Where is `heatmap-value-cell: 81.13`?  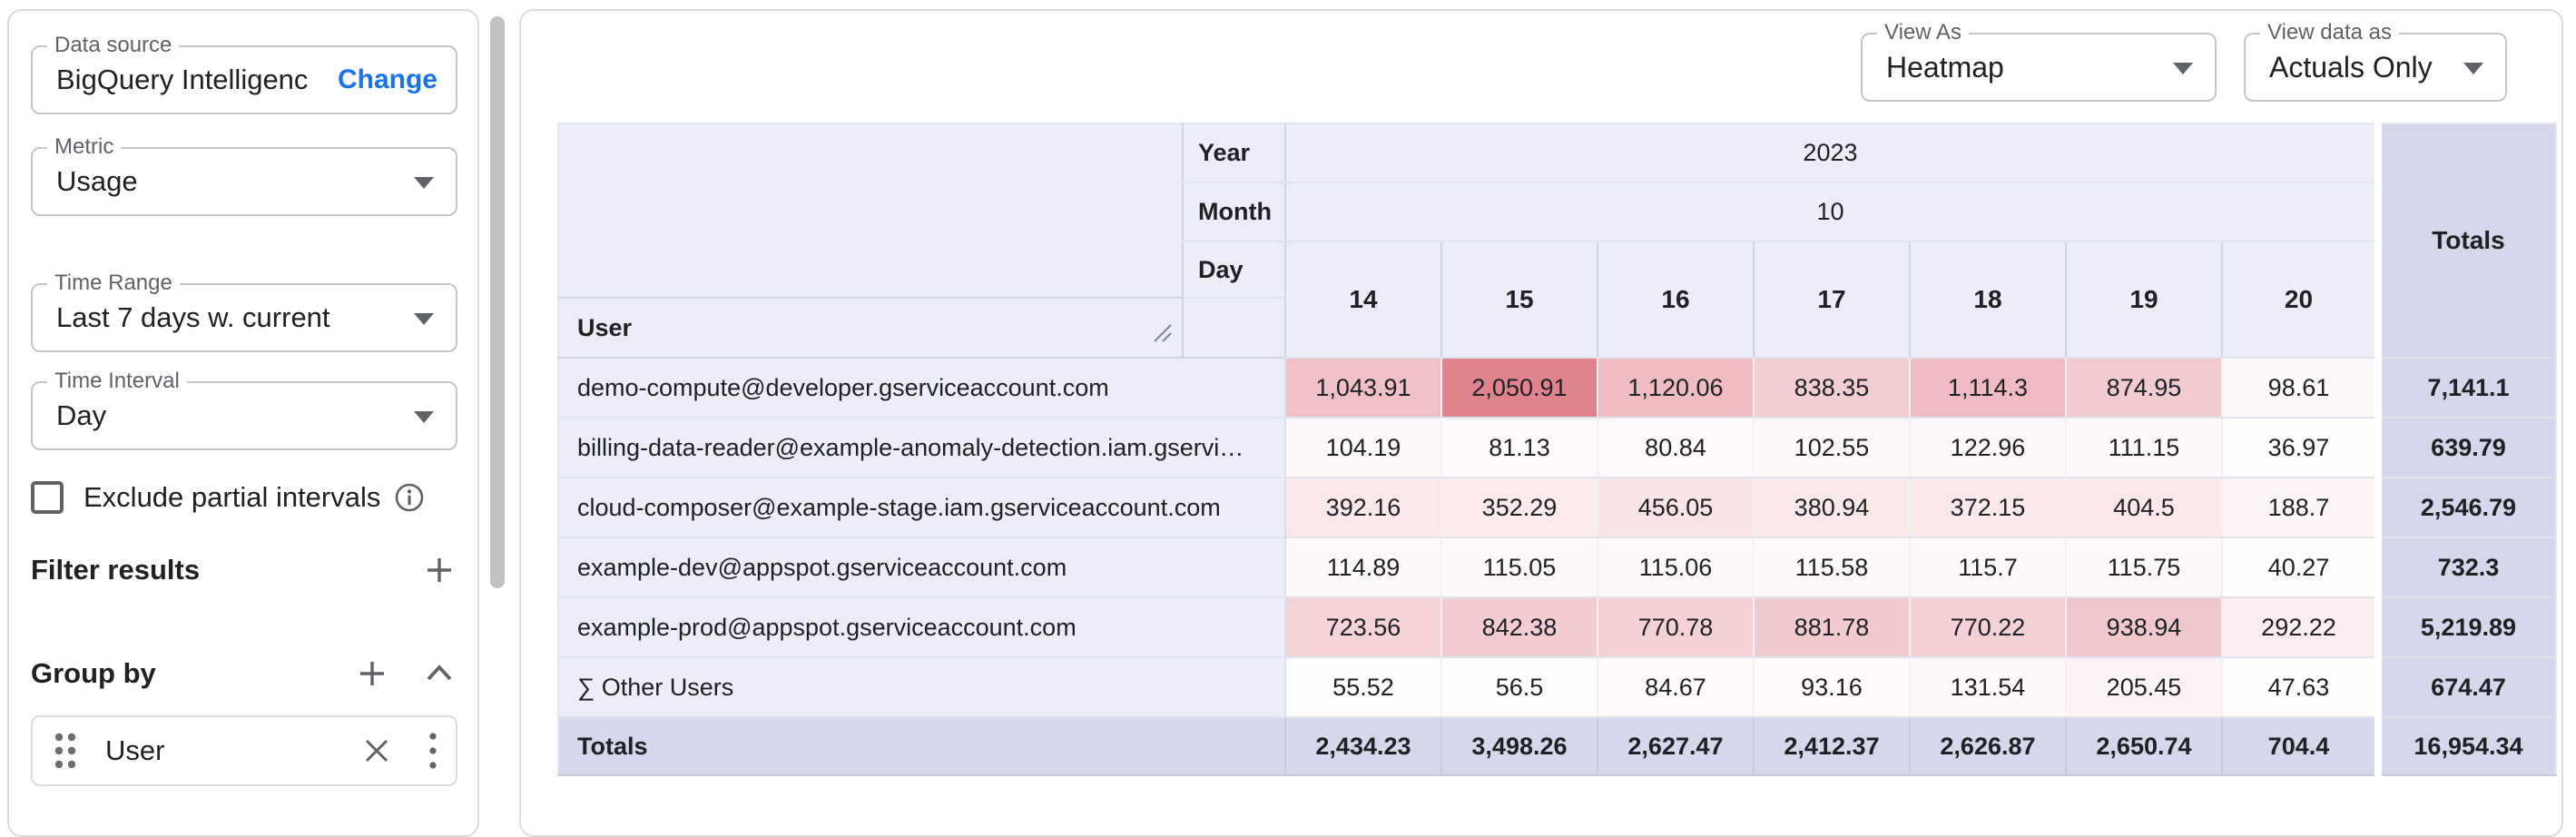 heatmap-value-cell: 81.13 is located at coordinates (1519, 448).